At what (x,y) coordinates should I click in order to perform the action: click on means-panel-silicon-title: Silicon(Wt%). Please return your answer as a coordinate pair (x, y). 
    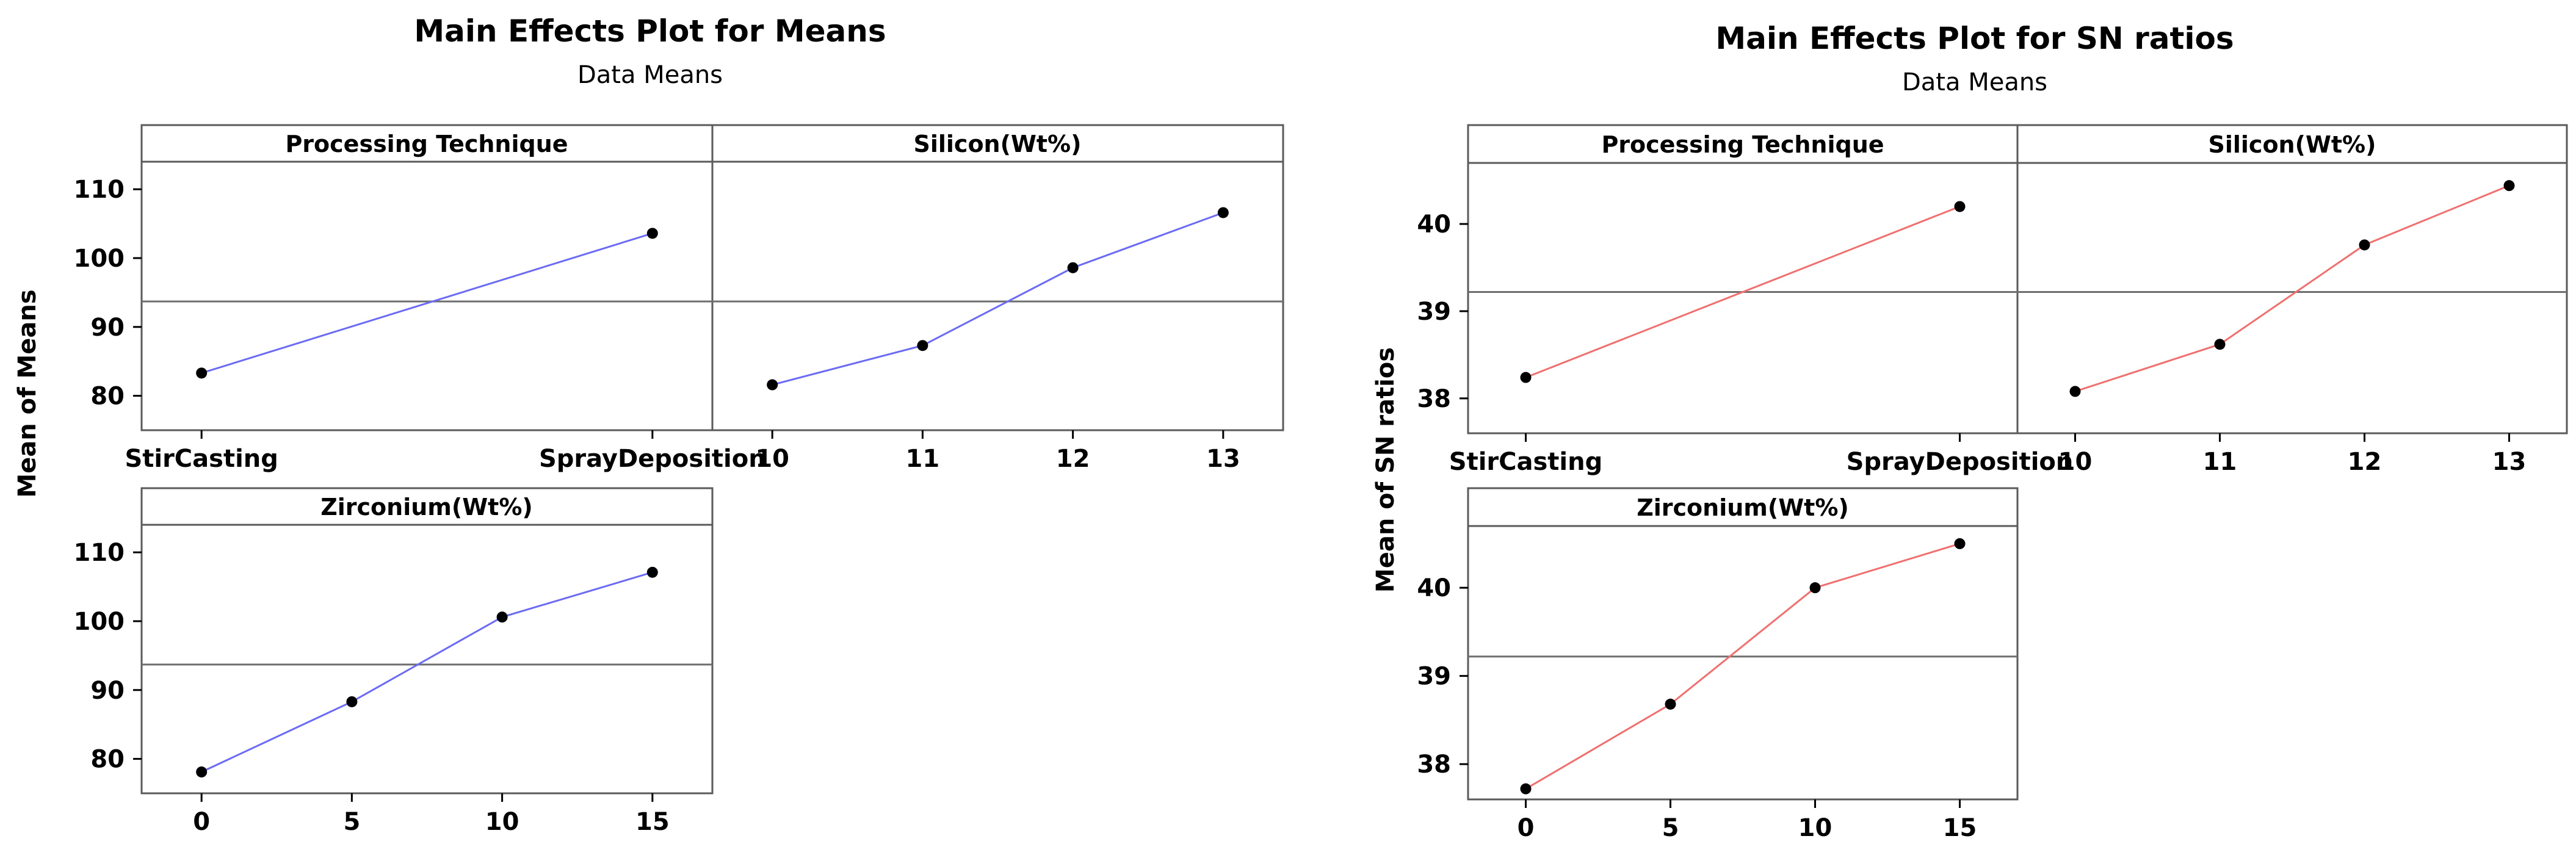
    Looking at the image, I should click on (997, 144).